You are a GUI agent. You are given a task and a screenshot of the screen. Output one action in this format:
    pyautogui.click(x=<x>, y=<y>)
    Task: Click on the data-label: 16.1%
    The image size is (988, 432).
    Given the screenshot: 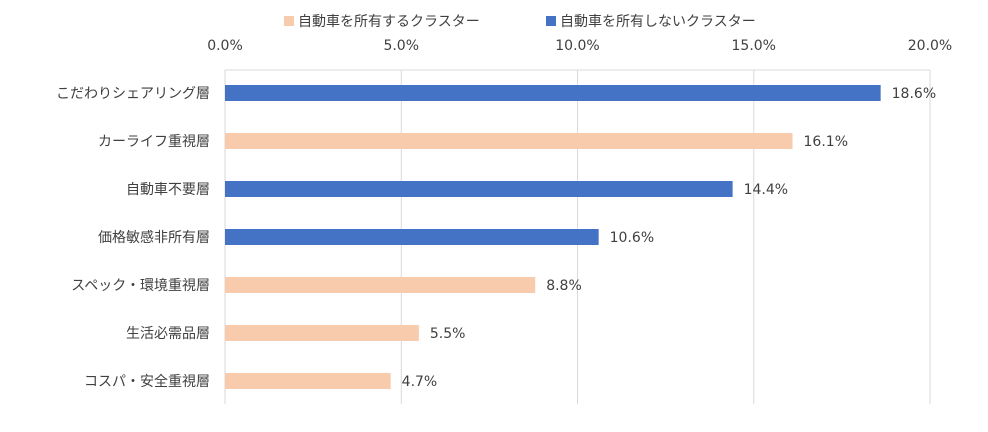 What is the action you would take?
    pyautogui.click(x=826, y=142)
    